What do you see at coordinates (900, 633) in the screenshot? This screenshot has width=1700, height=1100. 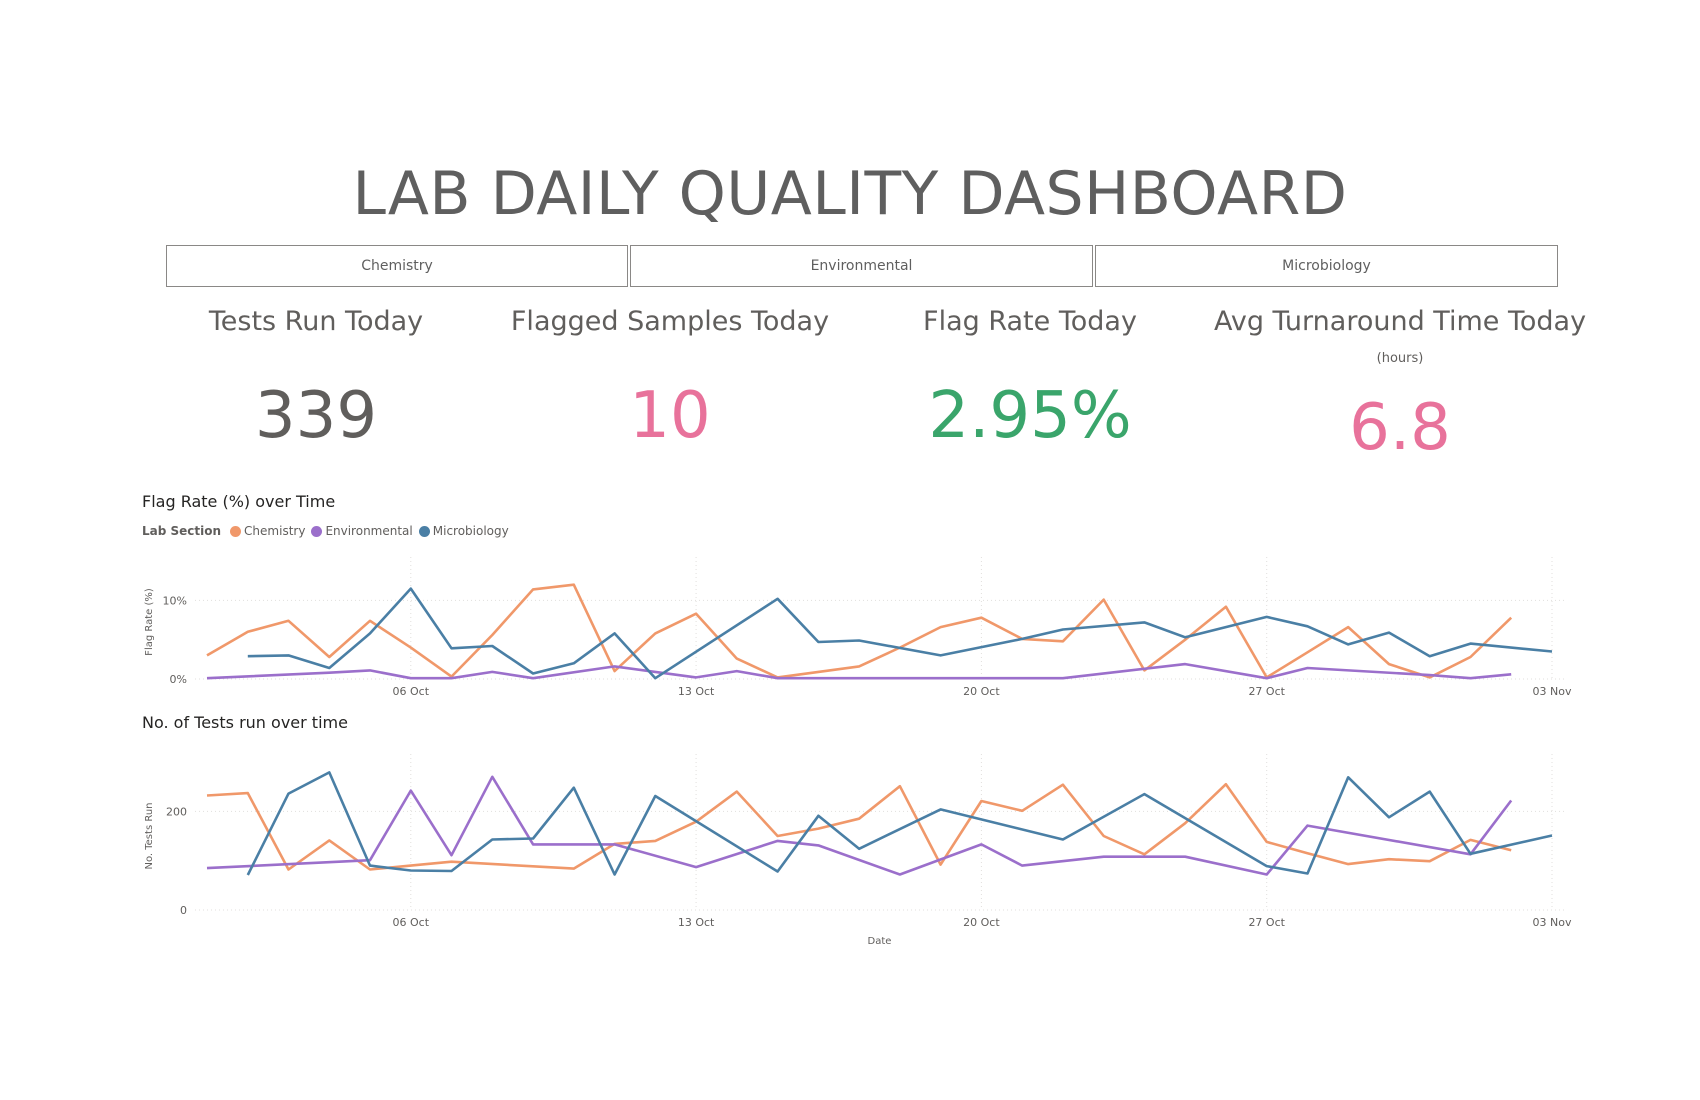 I see `flag-rate-series-microbiology` at bounding box center [900, 633].